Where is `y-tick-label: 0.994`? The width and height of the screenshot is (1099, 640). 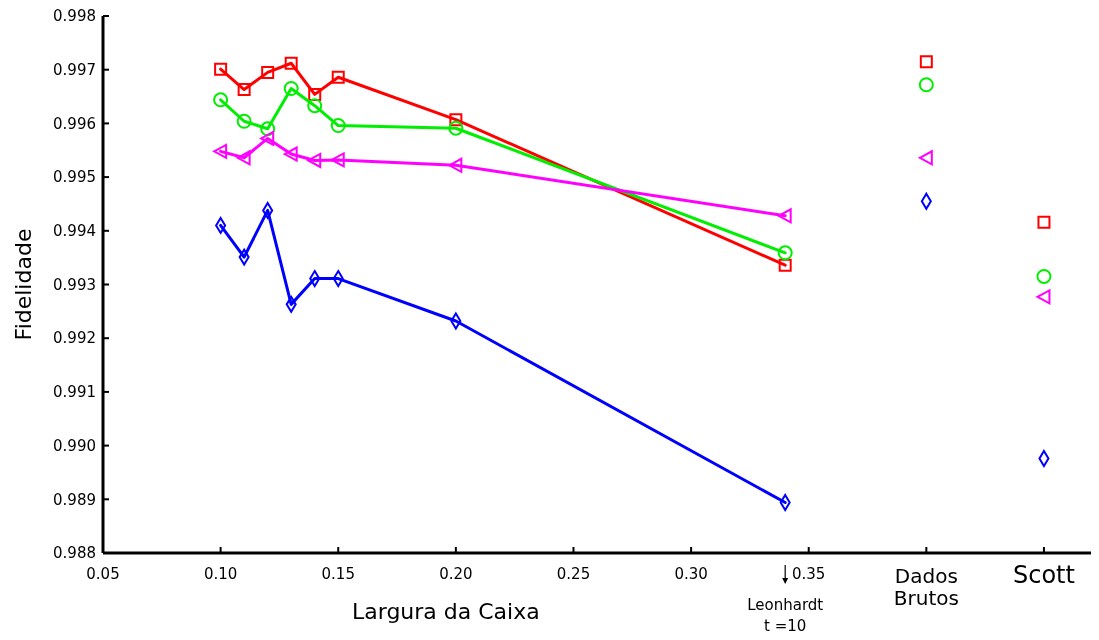
y-tick-label: 0.994 is located at coordinates (74, 231).